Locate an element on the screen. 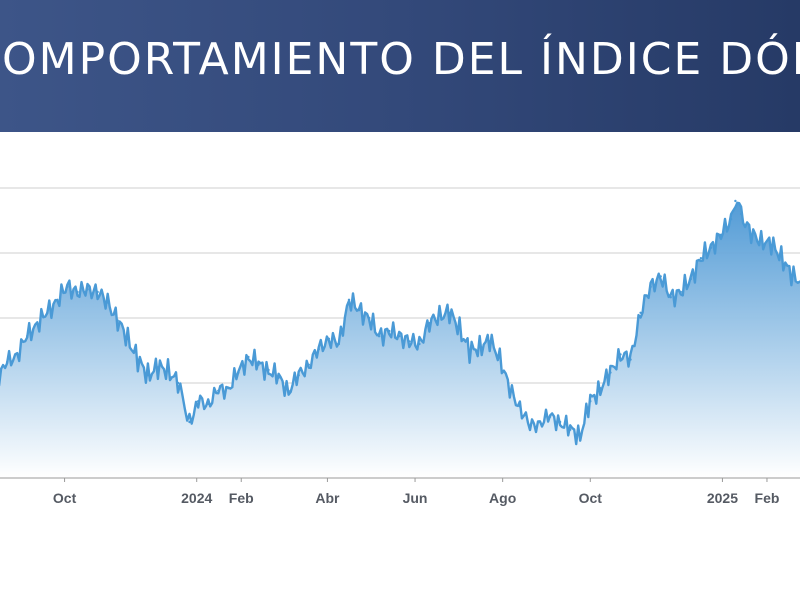 This screenshot has height=600, width=800. chart-title: OMPORTAMIENTO DEL ÍNDICE DÓLA is located at coordinates (401, 59).